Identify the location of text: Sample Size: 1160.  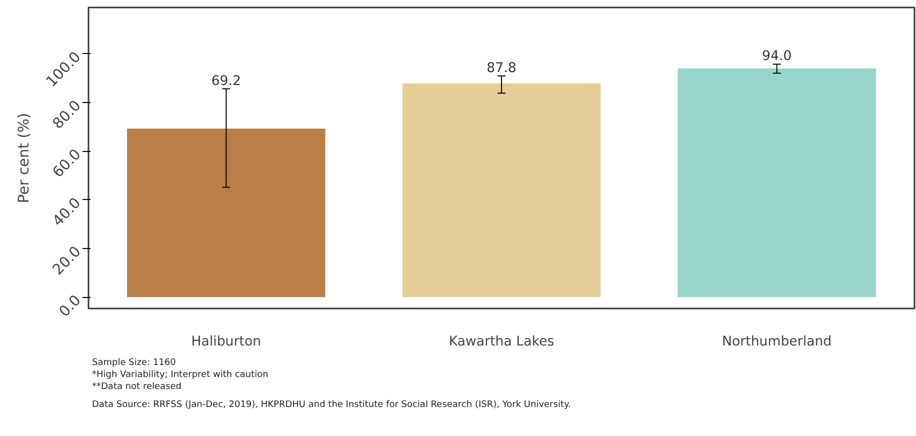
(134, 363).